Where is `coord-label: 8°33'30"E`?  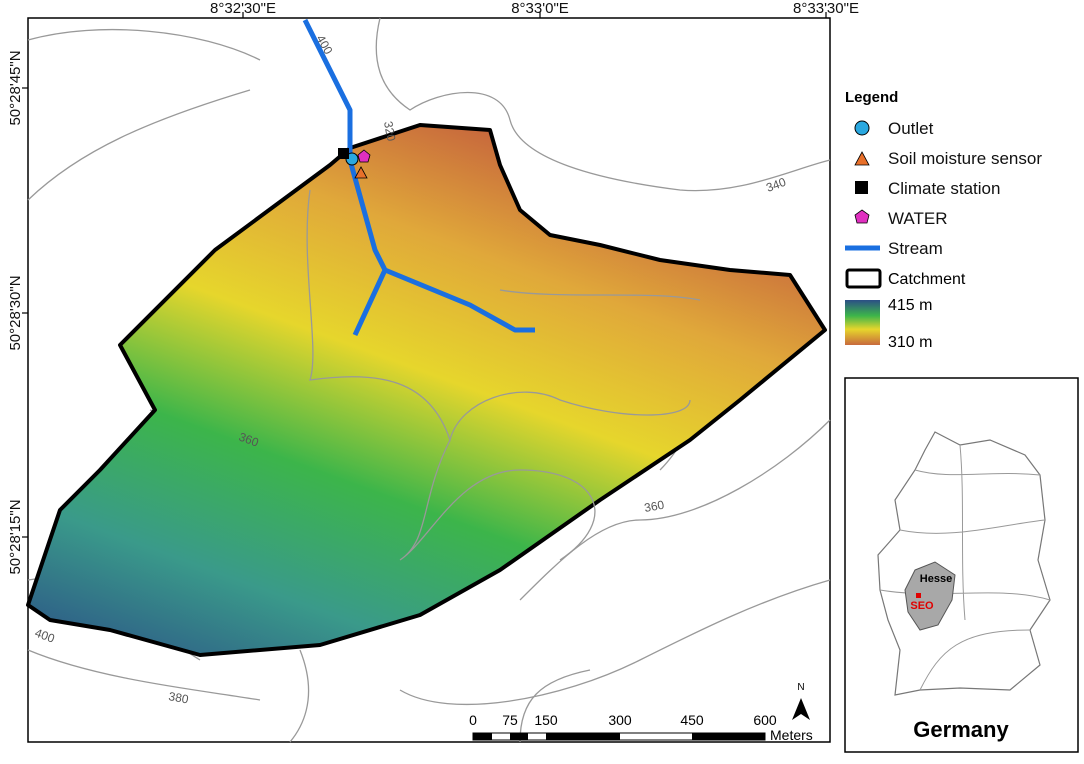
coord-label: 8°33'30"E is located at coordinates (826, 8).